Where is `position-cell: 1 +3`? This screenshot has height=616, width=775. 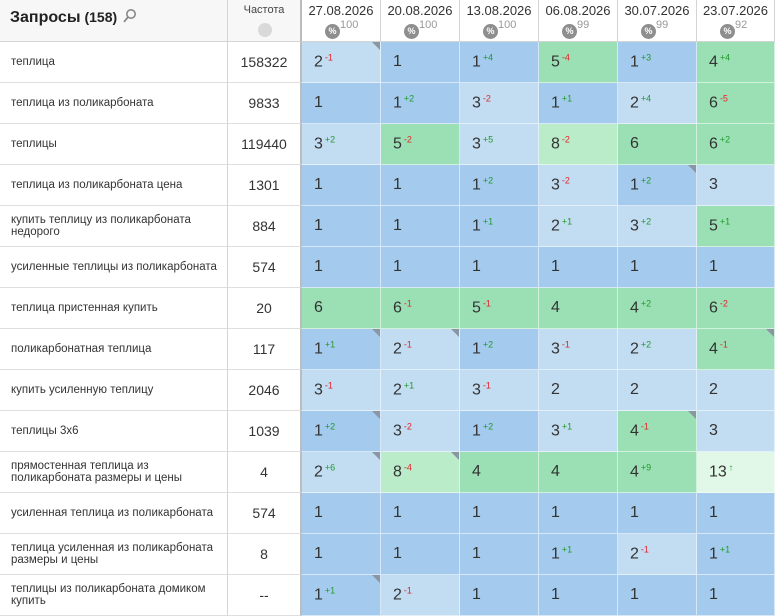 position-cell: 1 +3 is located at coordinates (657, 62).